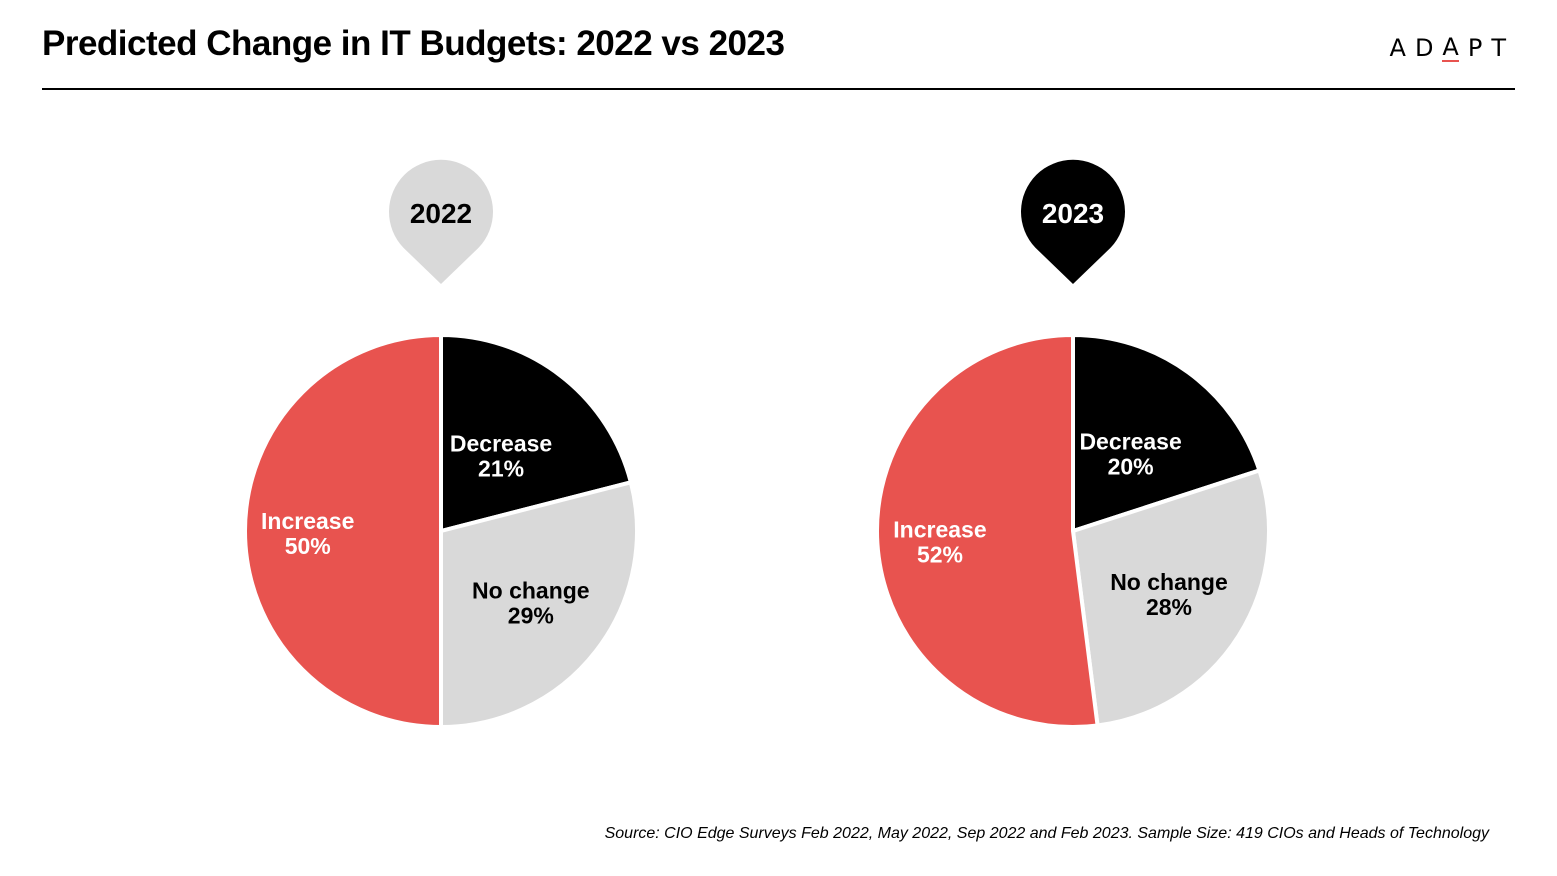 The width and height of the screenshot is (1557, 876). What do you see at coordinates (940, 554) in the screenshot?
I see `slice-value-increase: 52%` at bounding box center [940, 554].